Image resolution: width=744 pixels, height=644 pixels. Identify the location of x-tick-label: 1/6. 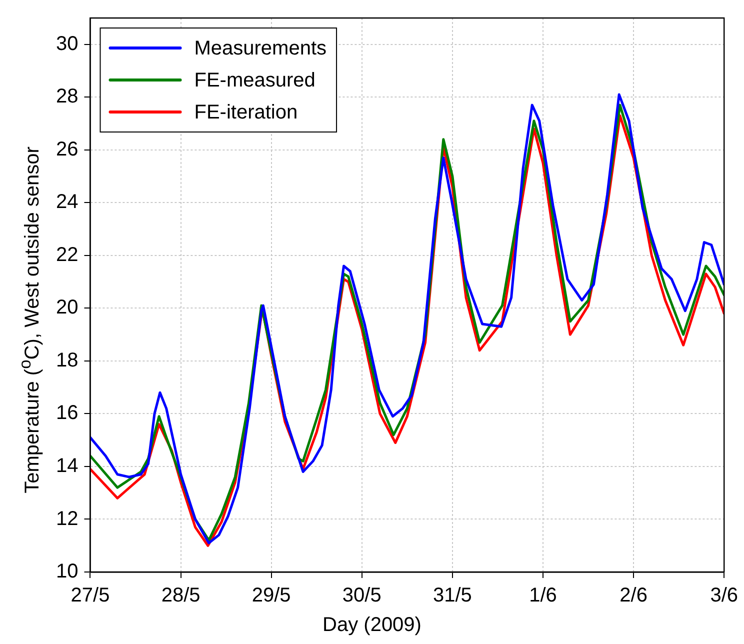
(543, 595).